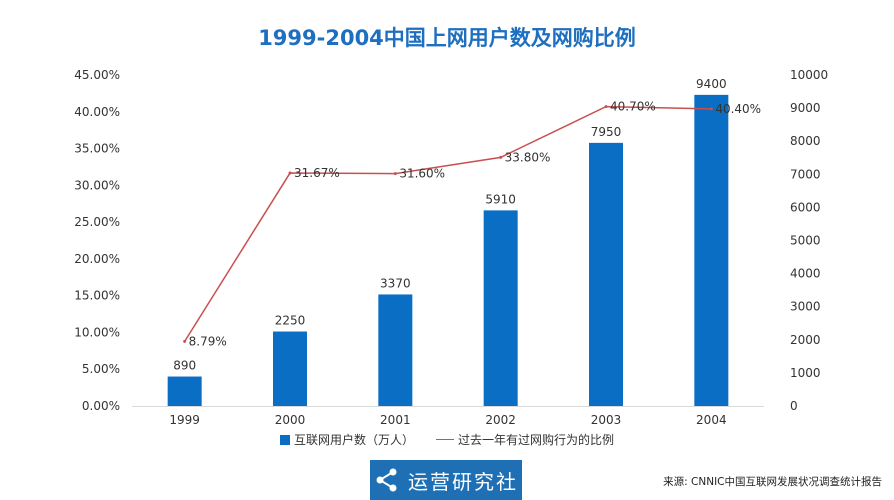 This screenshot has height=500, width=894. I want to click on y-right-tick-label: 1000, so click(805, 373).